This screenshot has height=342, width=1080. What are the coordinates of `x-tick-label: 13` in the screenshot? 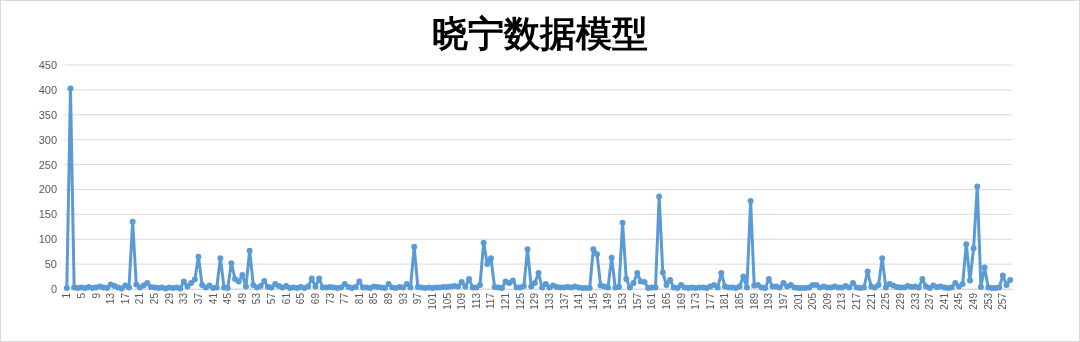 It's located at (111, 298).